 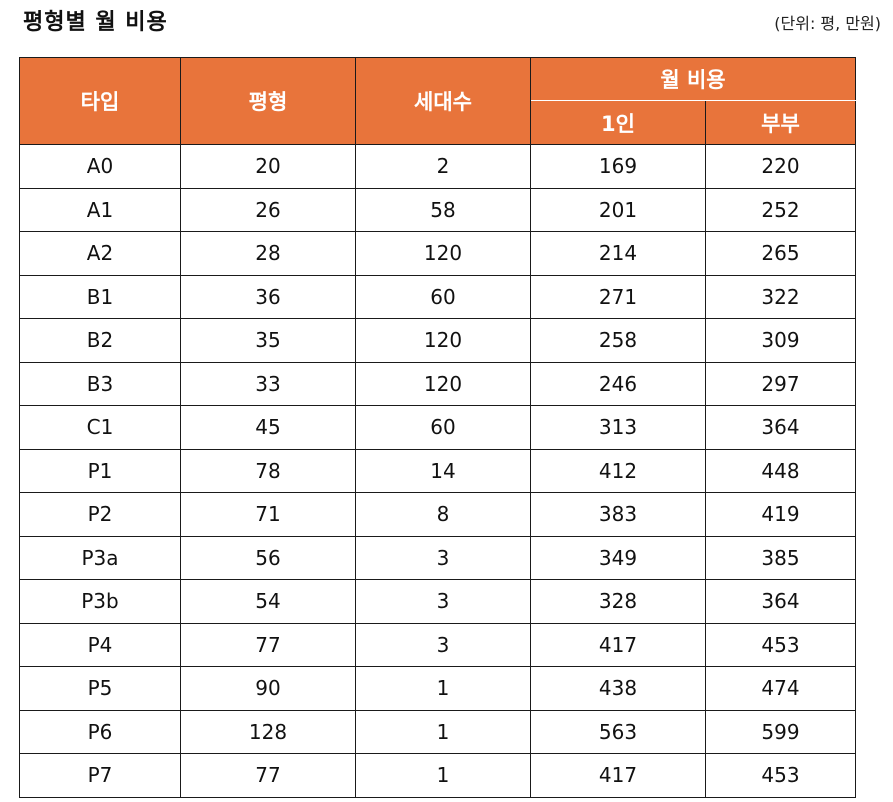 I want to click on table-row: P4 77 3 417 453, so click(x=437, y=644).